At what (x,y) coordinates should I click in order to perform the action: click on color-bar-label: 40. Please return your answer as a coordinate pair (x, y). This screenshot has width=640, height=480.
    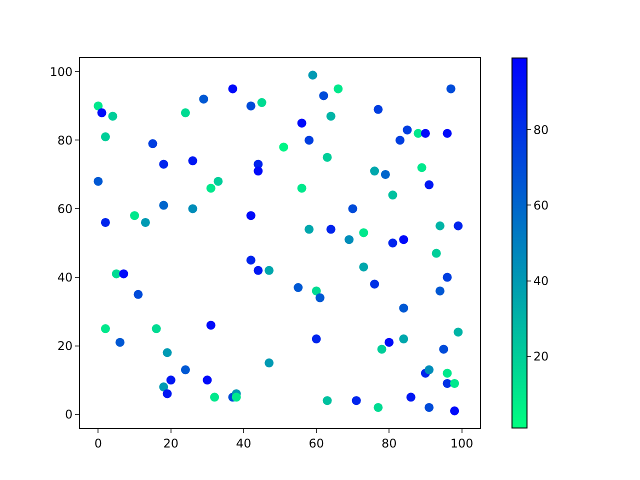
    Looking at the image, I should click on (541, 281).